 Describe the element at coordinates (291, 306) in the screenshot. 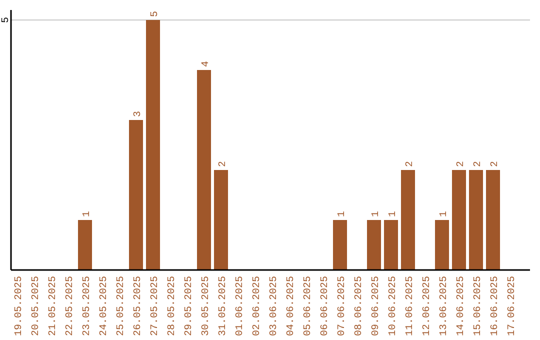

I see `x-tick-label: 04.06.2025` at that location.